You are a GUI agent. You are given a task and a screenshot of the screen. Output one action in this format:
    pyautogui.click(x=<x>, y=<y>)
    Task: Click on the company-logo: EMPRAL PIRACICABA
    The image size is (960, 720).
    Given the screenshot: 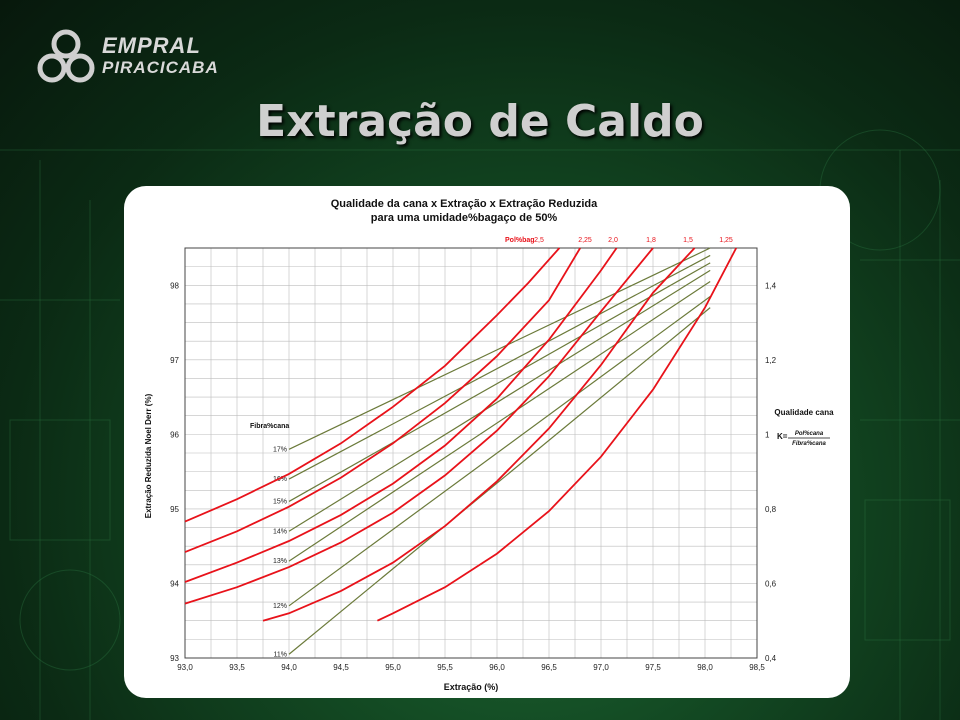 What is the action you would take?
    pyautogui.click(x=139, y=59)
    